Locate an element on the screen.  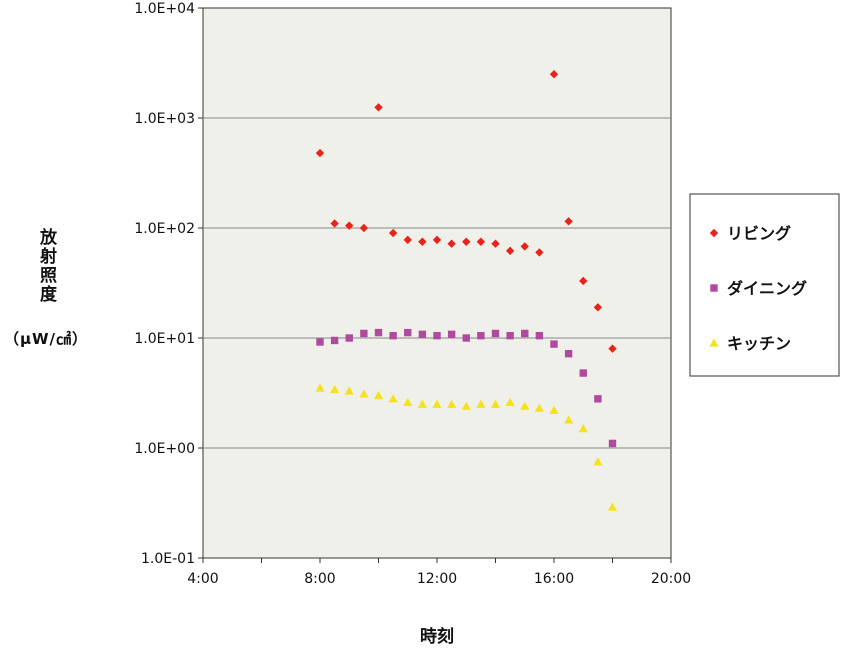
y-axis-unit: （μW/㎠） is located at coordinates (46, 339).